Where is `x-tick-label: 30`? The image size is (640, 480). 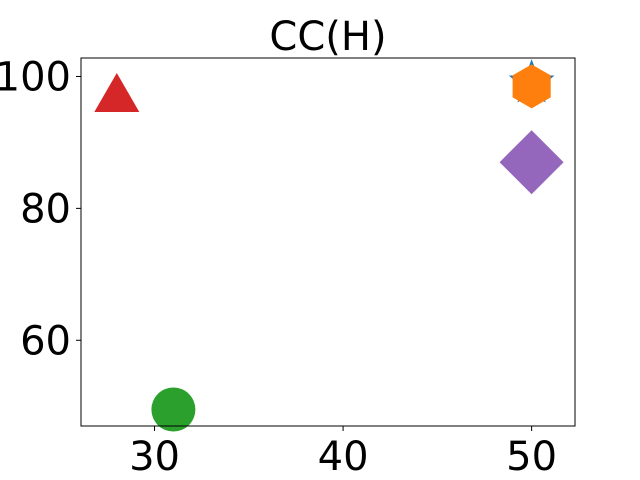 x-tick-label: 30 is located at coordinates (154, 457).